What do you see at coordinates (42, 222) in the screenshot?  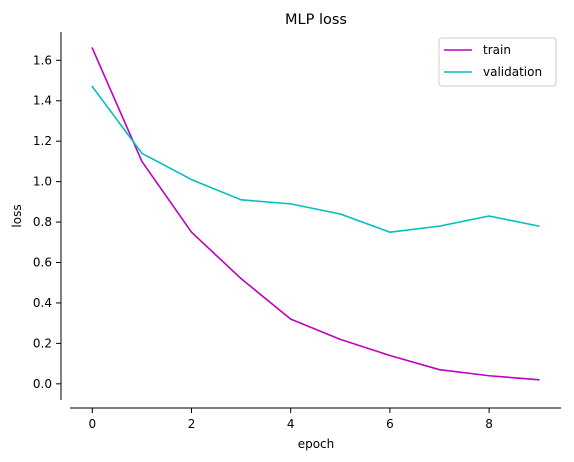 I see `y-tick-label: 0.8` at bounding box center [42, 222].